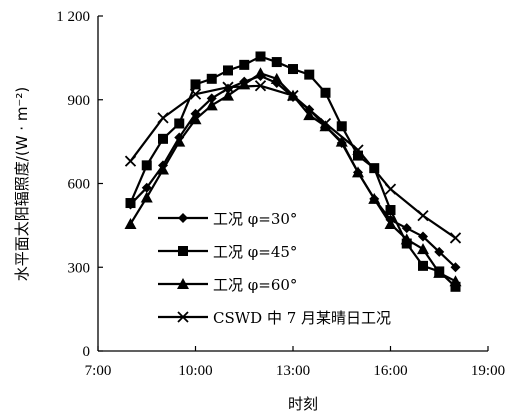 The width and height of the screenshot is (531, 414). What do you see at coordinates (183, 317) in the screenshot?
I see `legend-marker-x` at bounding box center [183, 317].